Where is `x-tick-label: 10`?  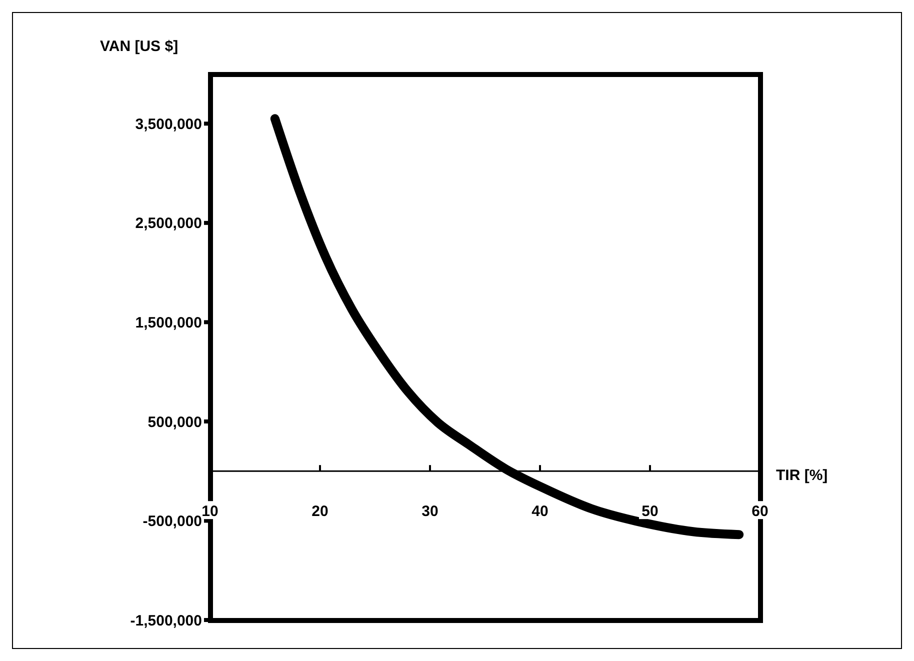
x-tick-label: 10 is located at coordinates (210, 511).